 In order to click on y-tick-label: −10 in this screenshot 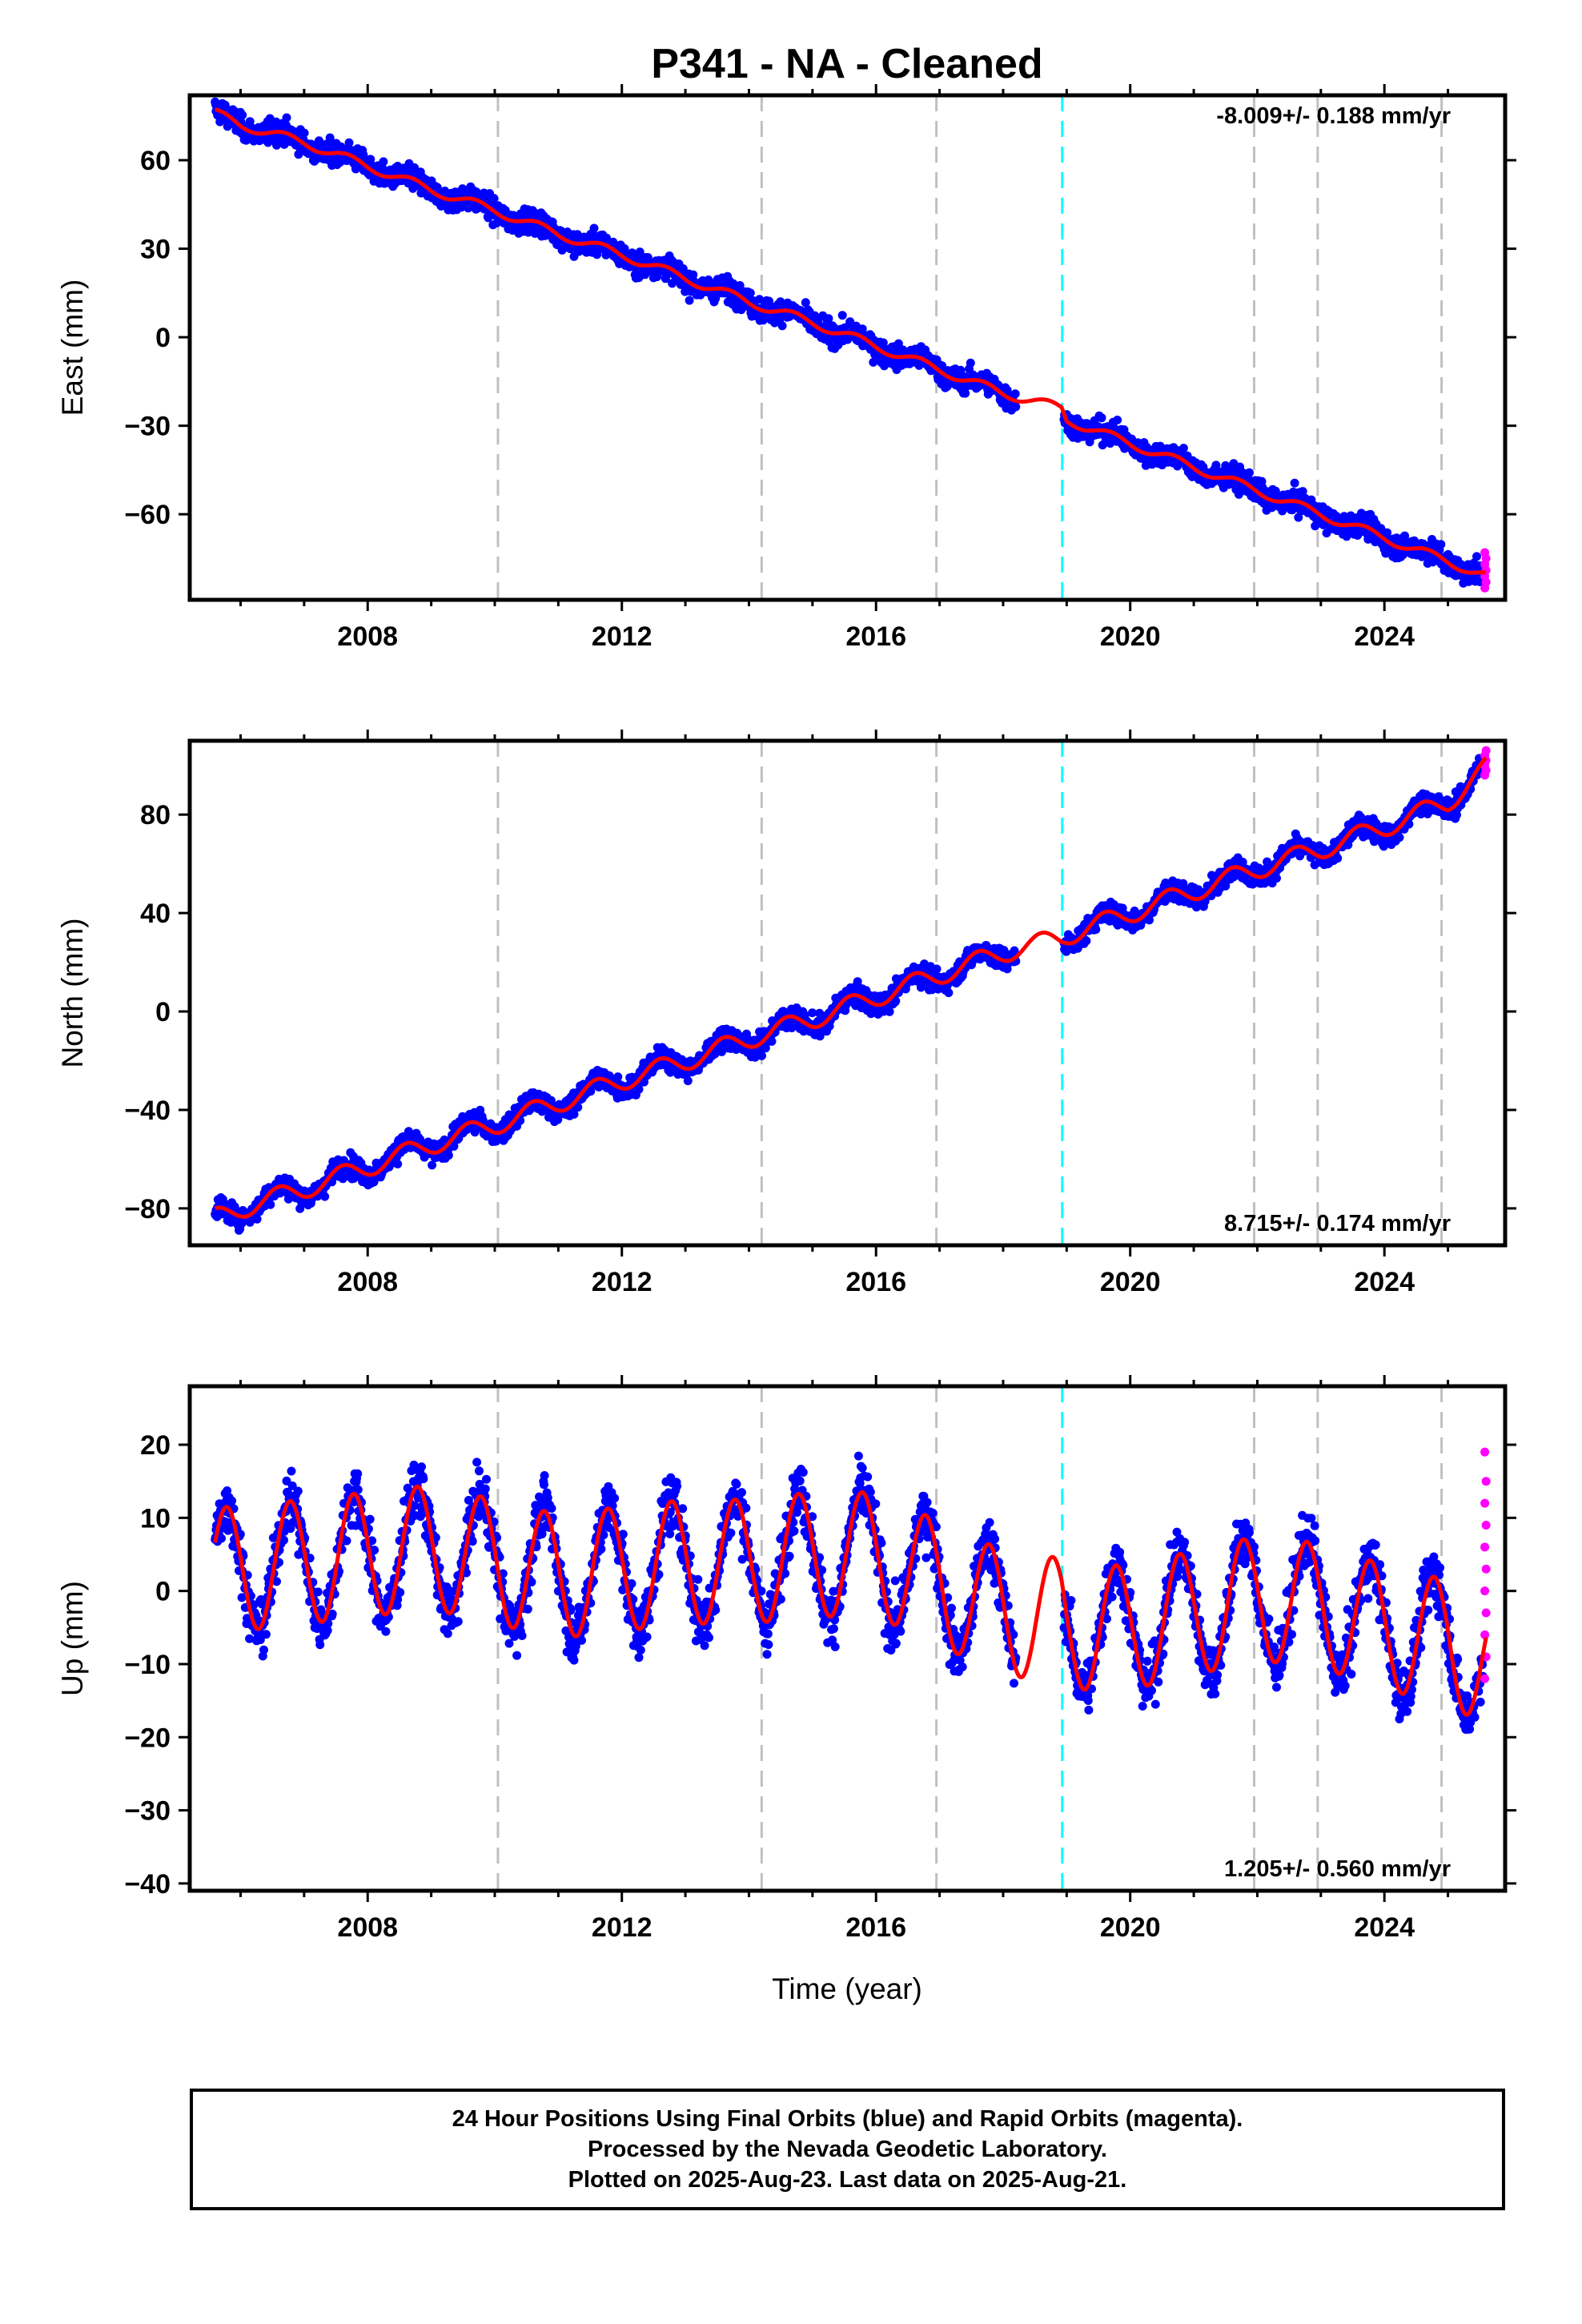, I will do `click(147, 1665)`.